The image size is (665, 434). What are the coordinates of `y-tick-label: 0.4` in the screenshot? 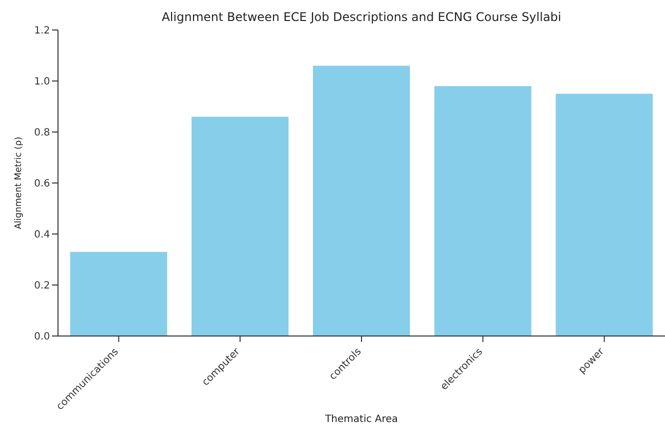 It's located at (42, 235).